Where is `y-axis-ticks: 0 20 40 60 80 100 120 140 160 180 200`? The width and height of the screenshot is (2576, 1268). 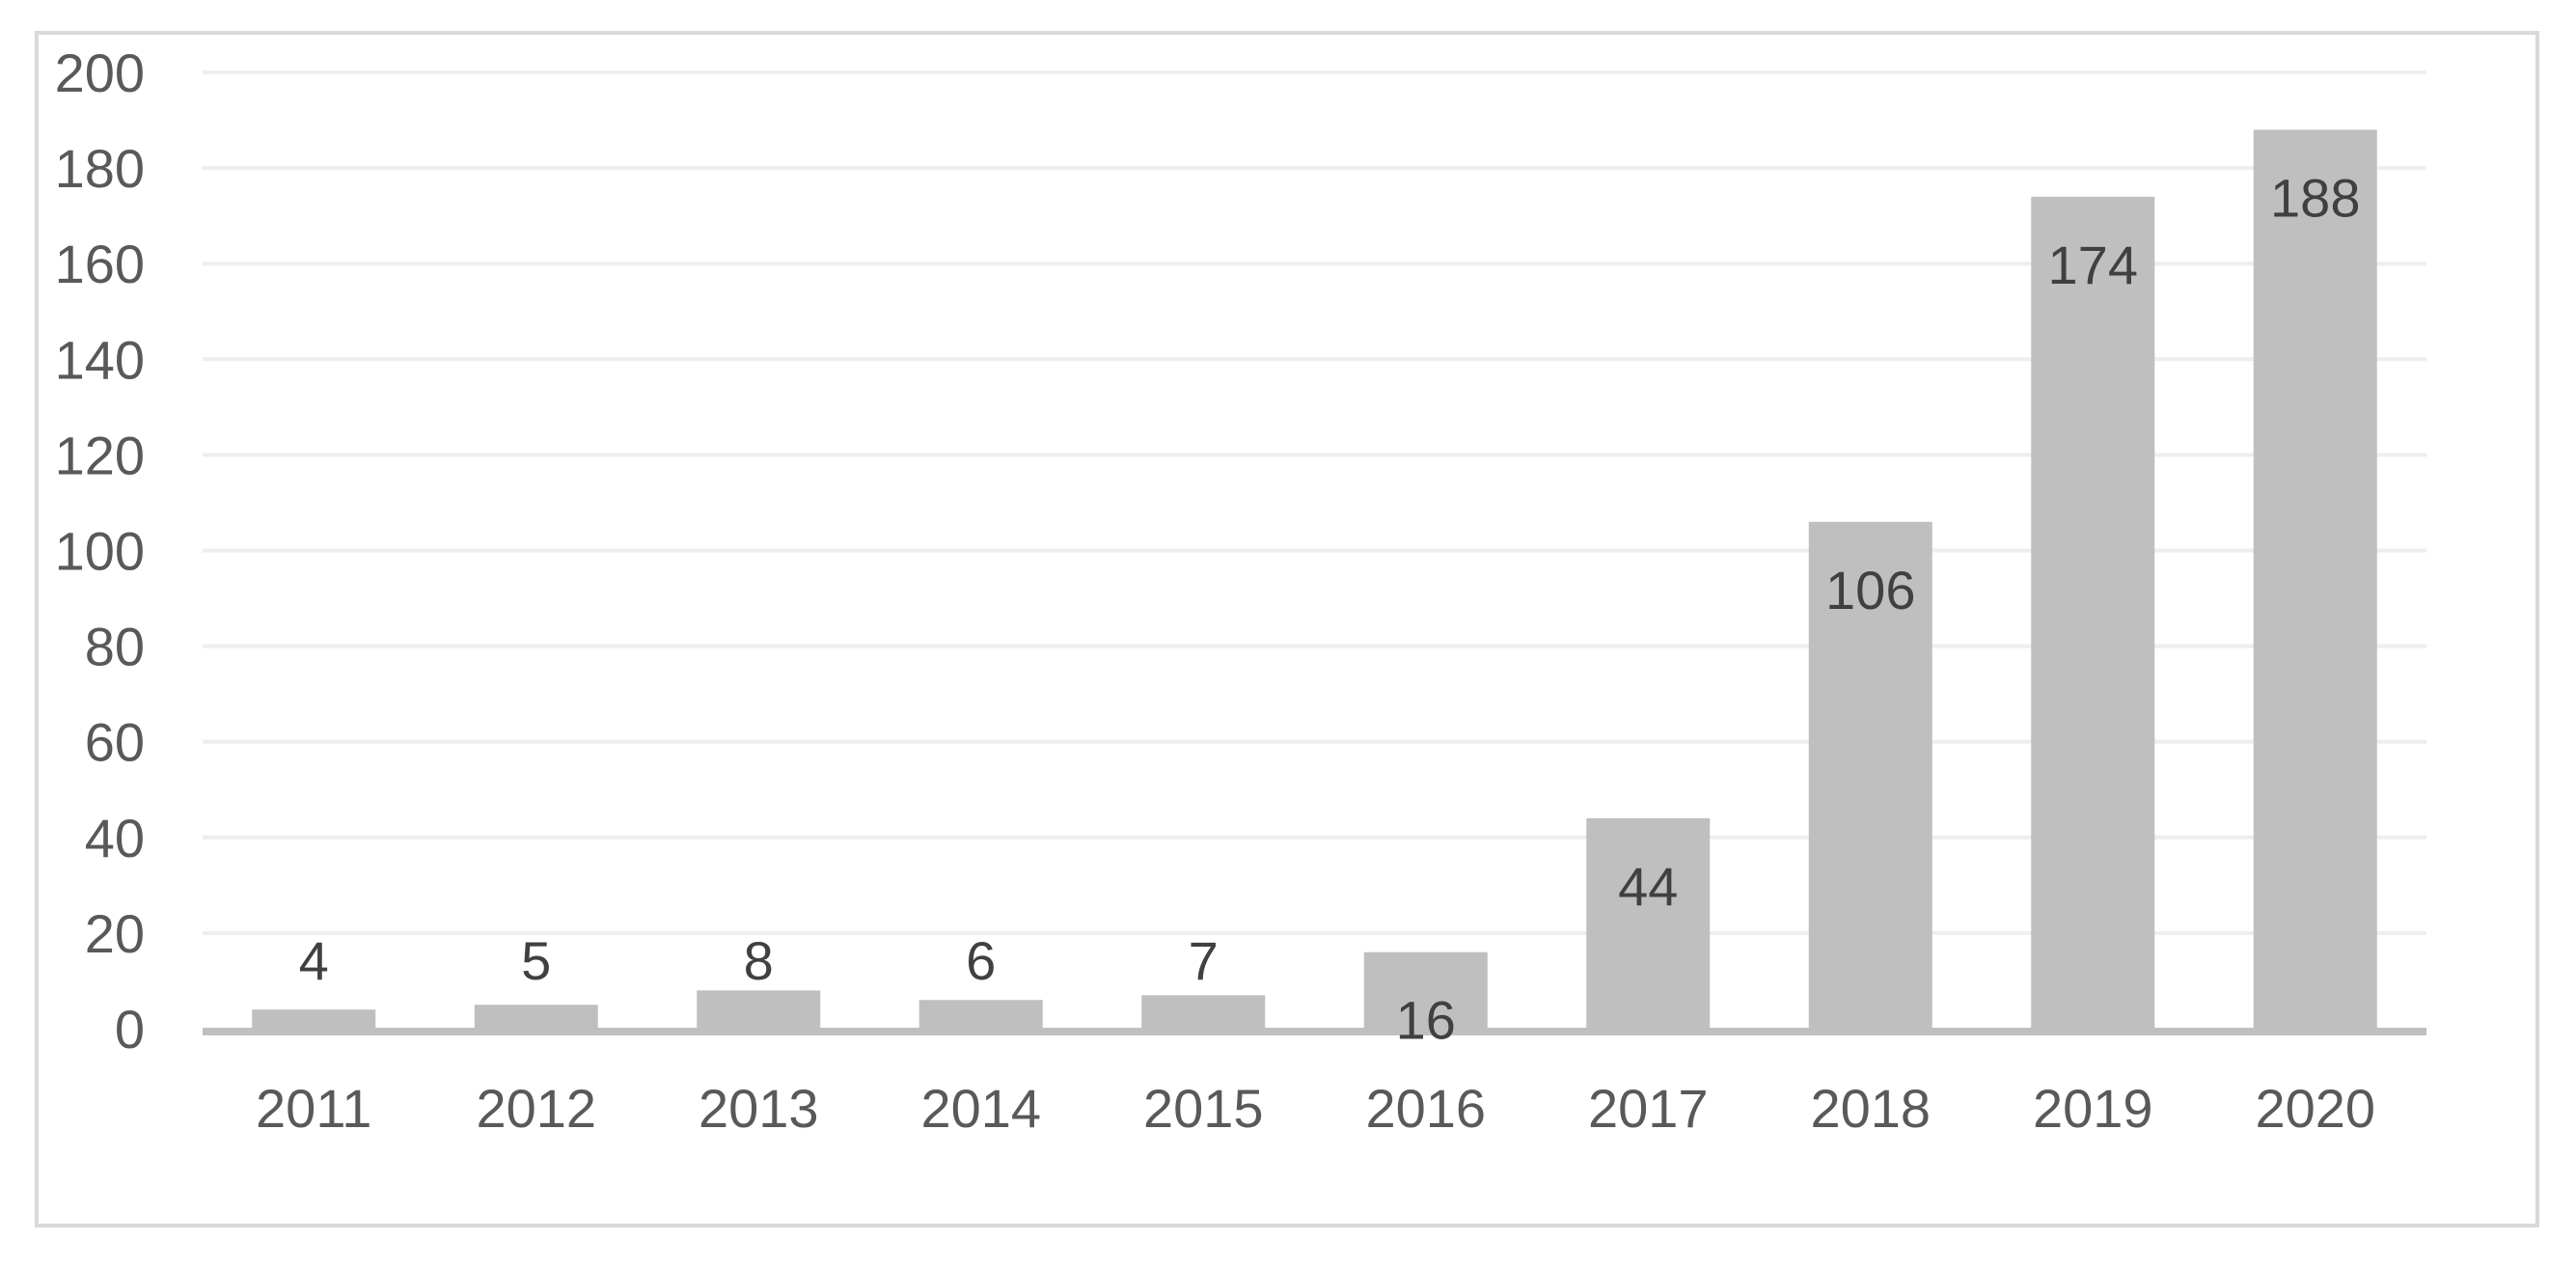
y-axis-ticks: 0 20 40 60 80 100 120 140 160 180 200 is located at coordinates (100, 551).